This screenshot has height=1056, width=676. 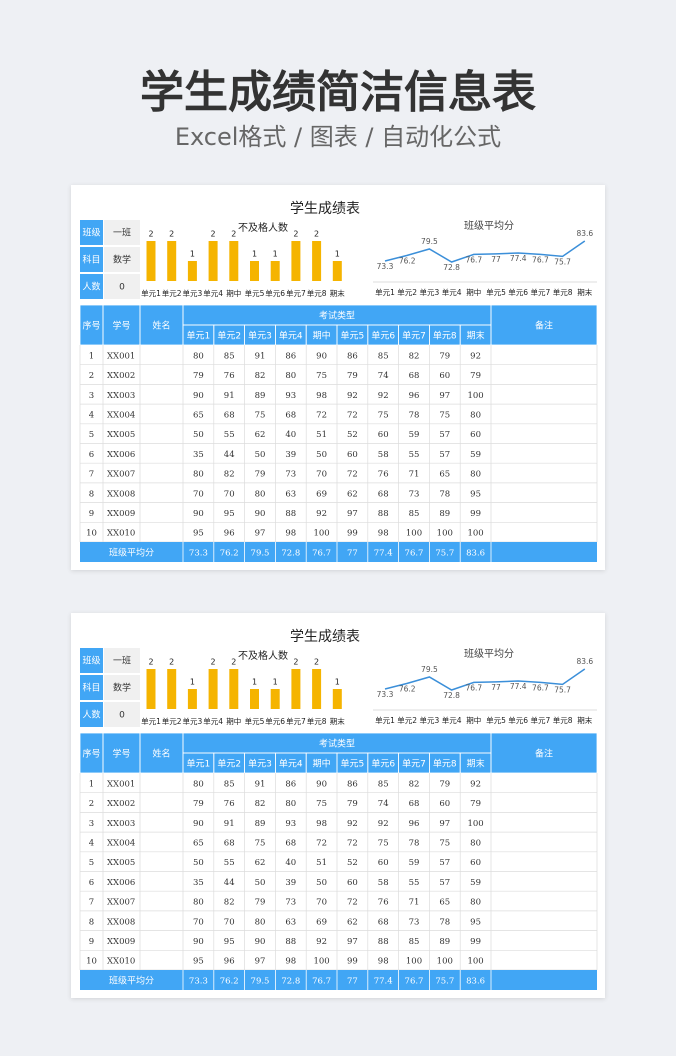 What do you see at coordinates (229, 843) in the screenshot?
I see `score: 68` at bounding box center [229, 843].